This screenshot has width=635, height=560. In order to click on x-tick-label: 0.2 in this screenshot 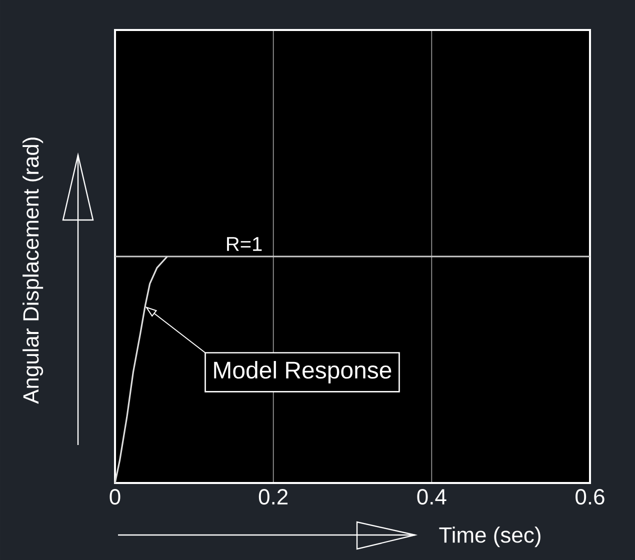, I will do `click(273, 497)`.